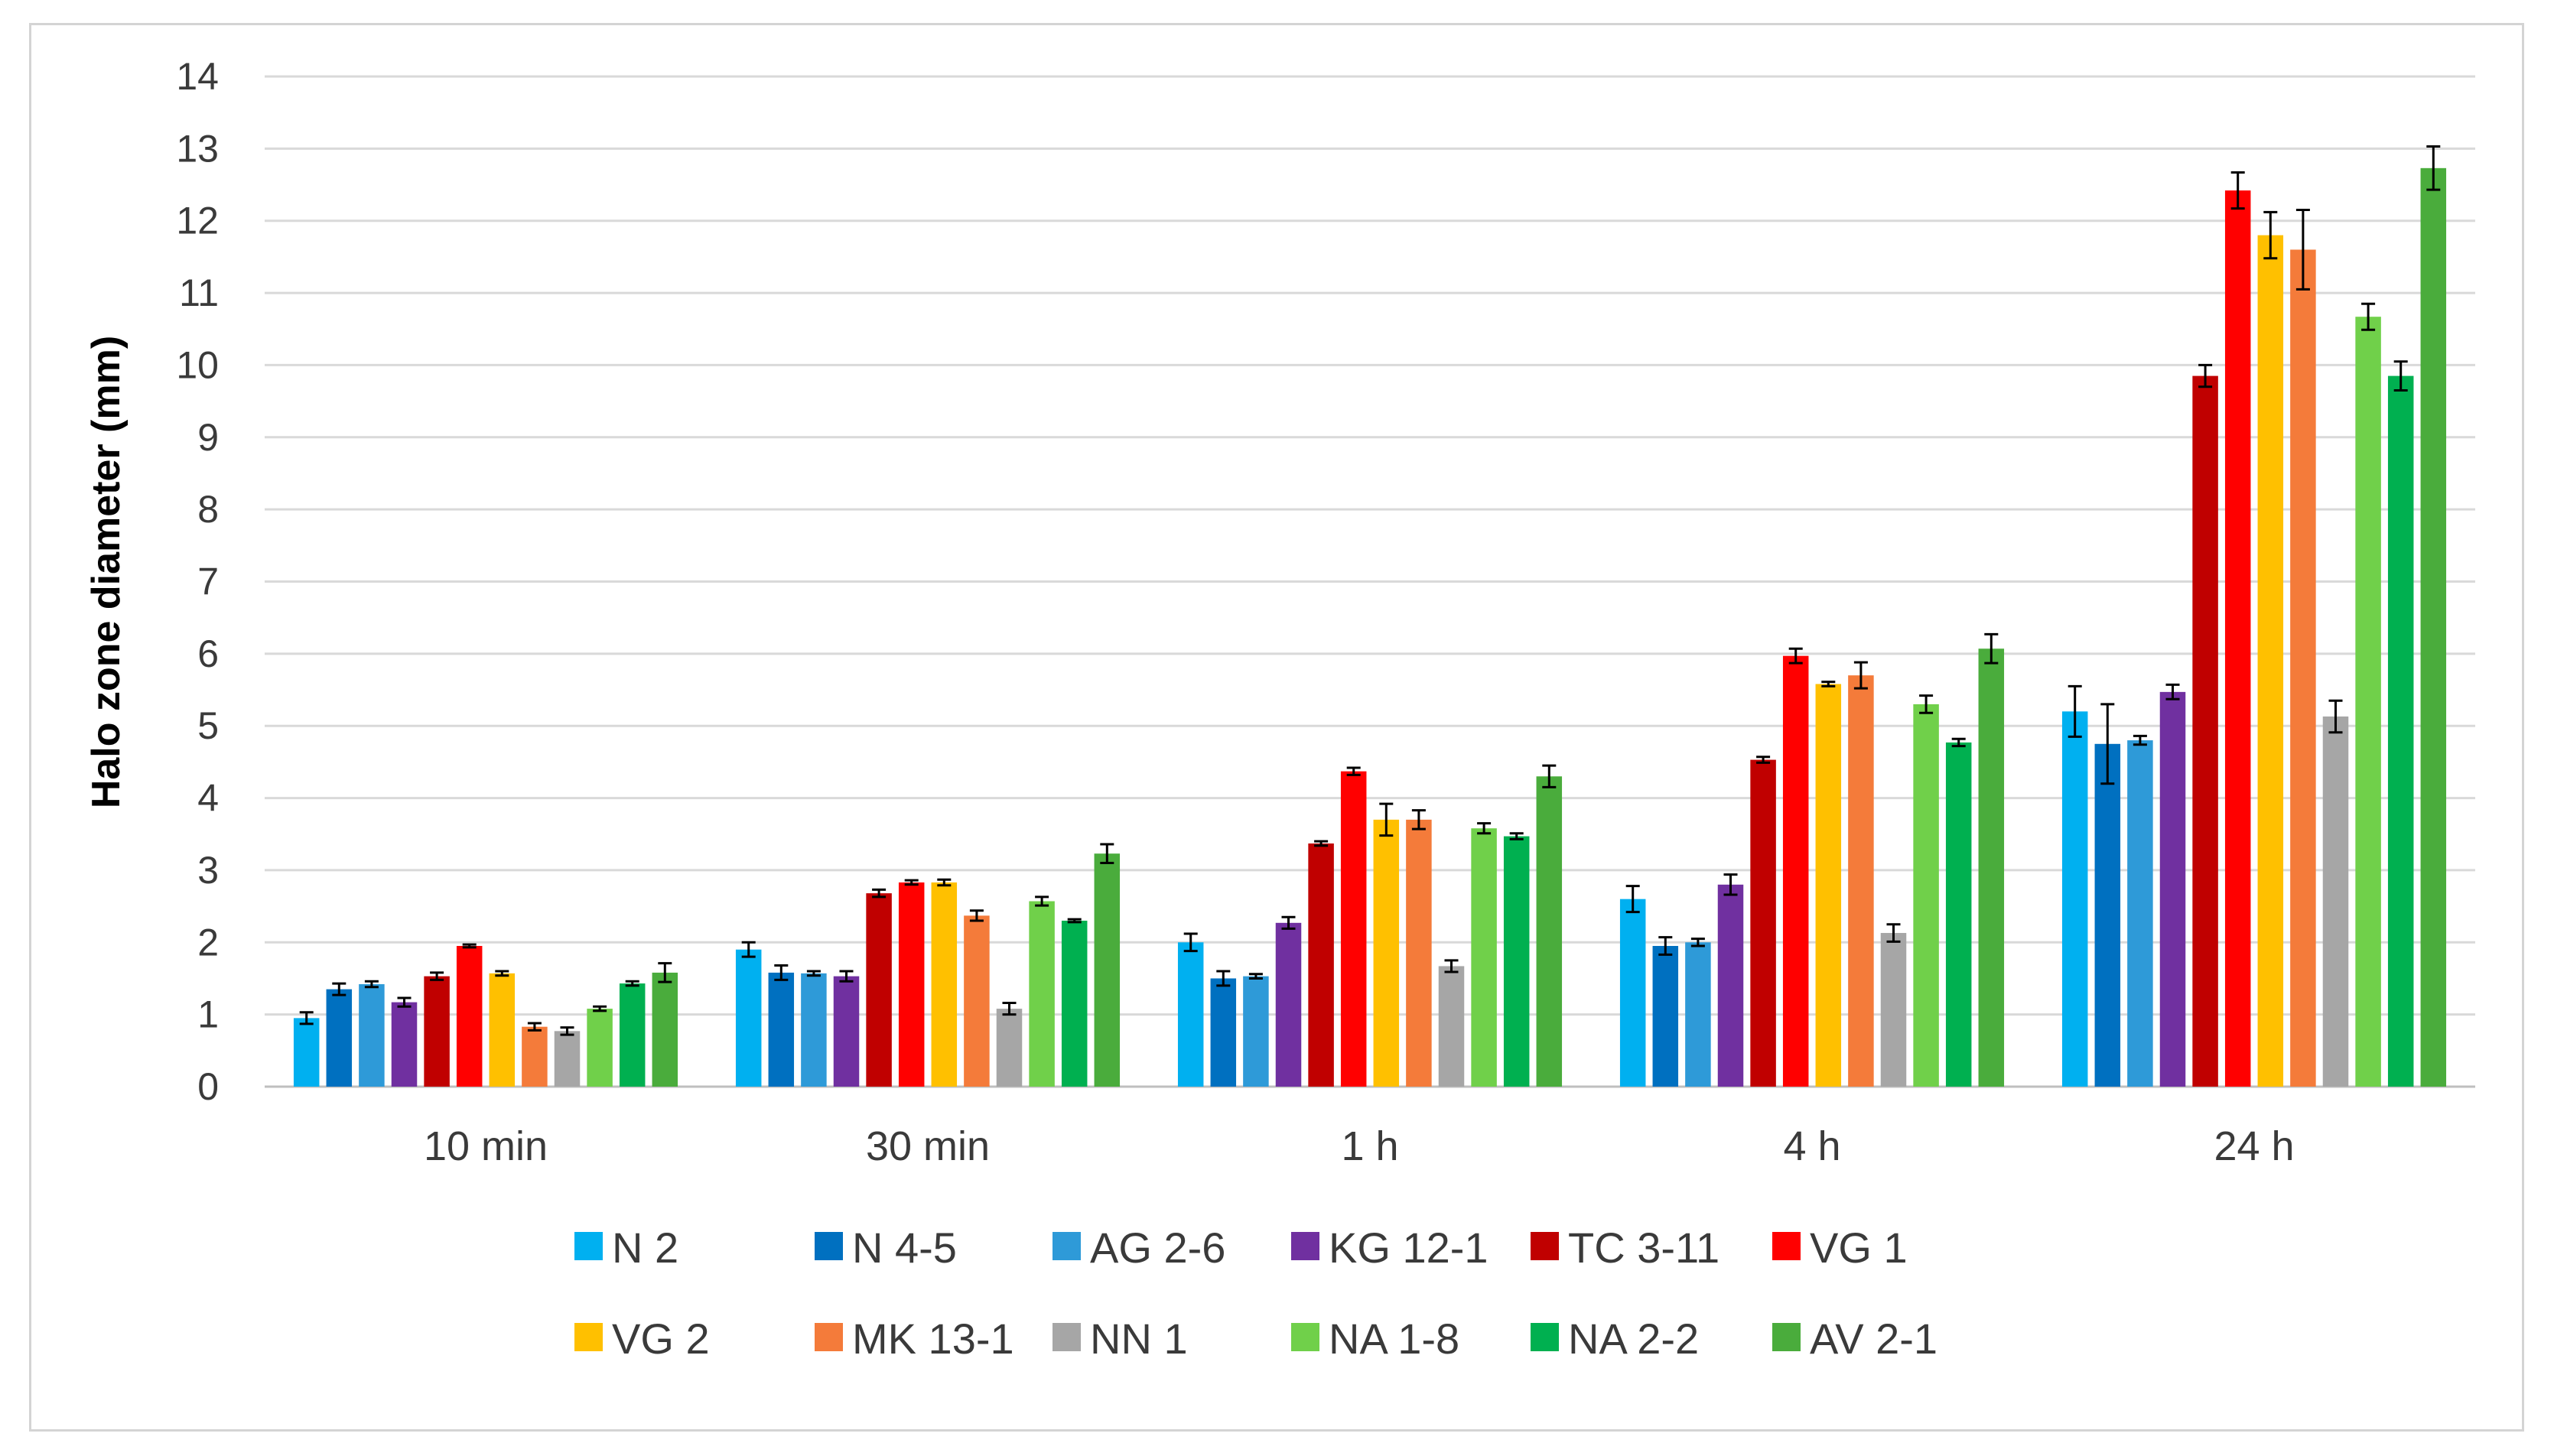  Describe the element at coordinates (106, 572) in the screenshot. I see `y-axis-title: Halo zone diameter (mm)` at that location.